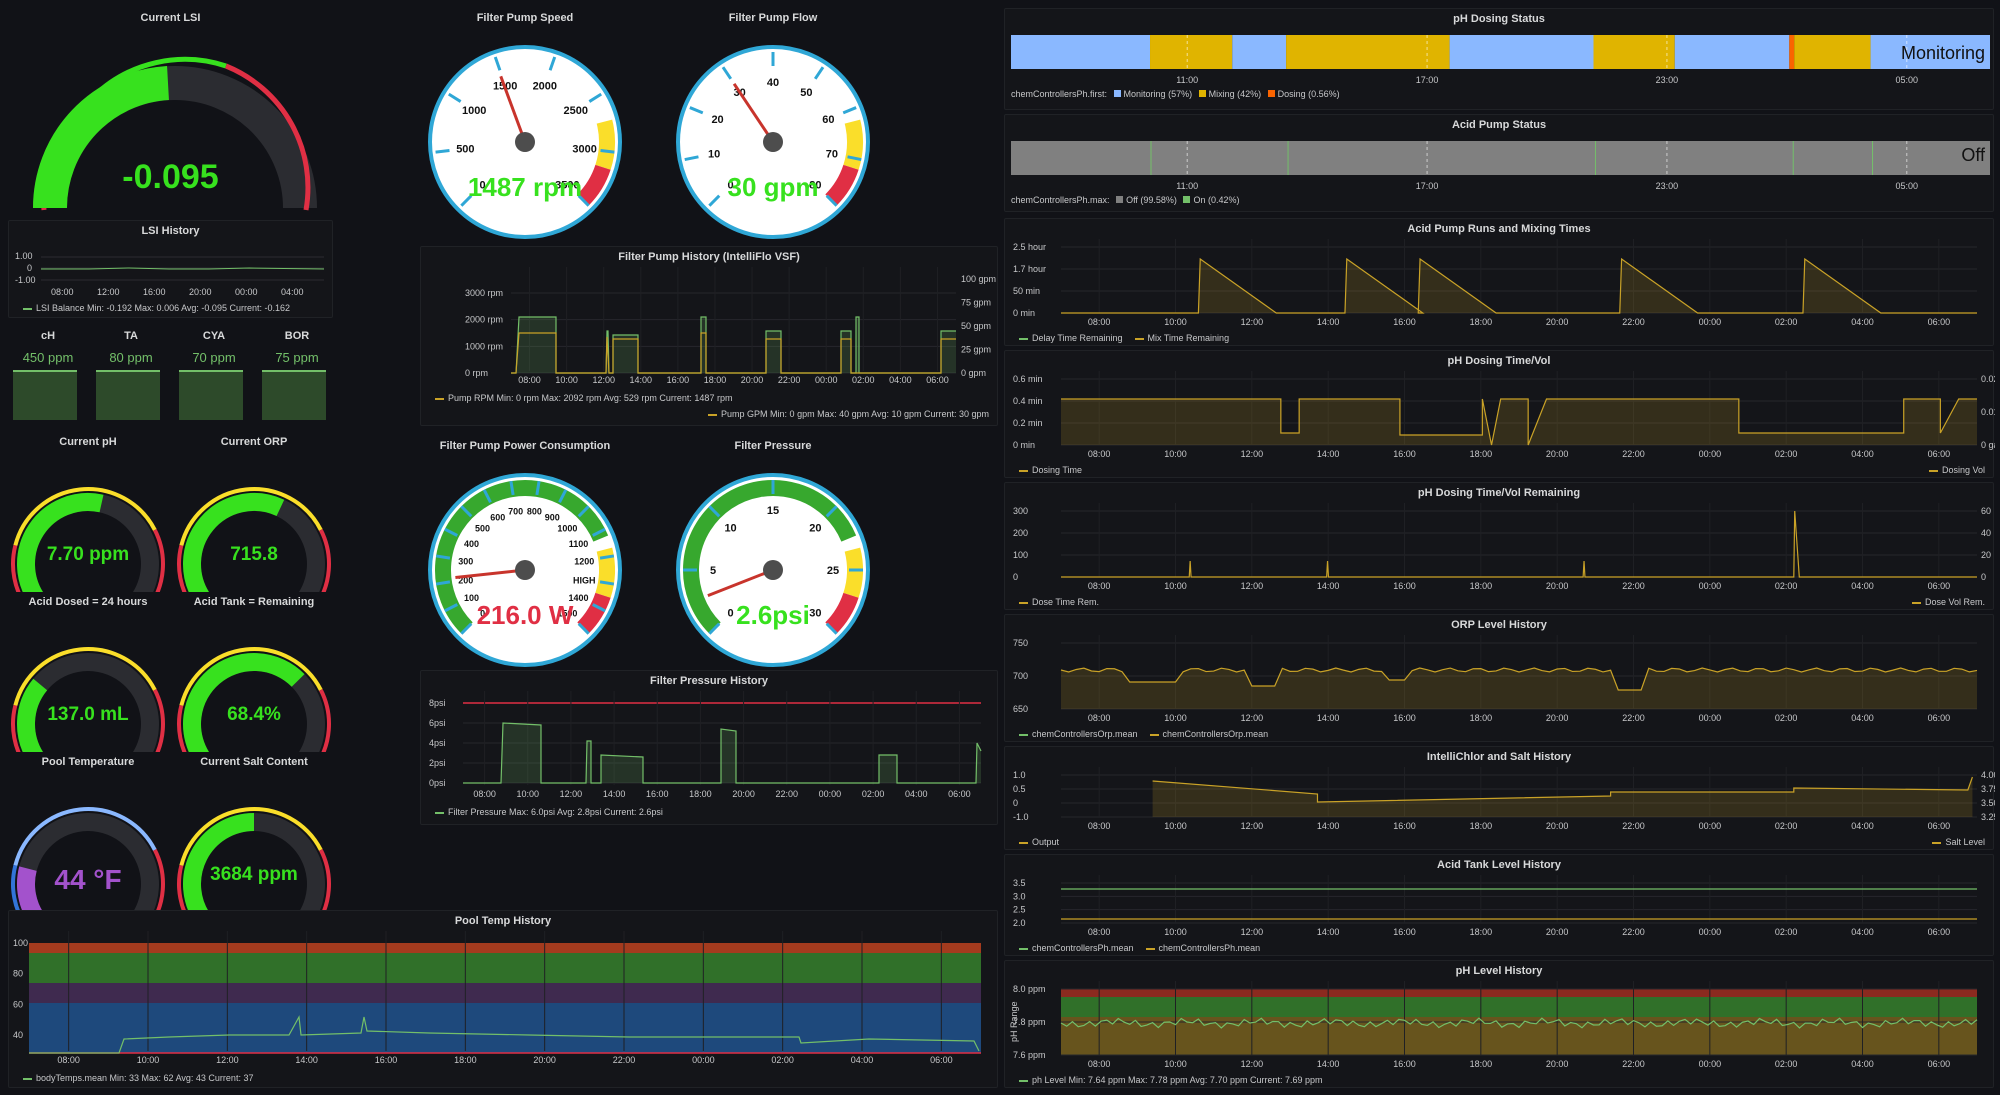 The image size is (2000, 1095). Describe the element at coordinates (1988, 789) in the screenshot. I see `y-tick-label: 3.75 K` at that location.